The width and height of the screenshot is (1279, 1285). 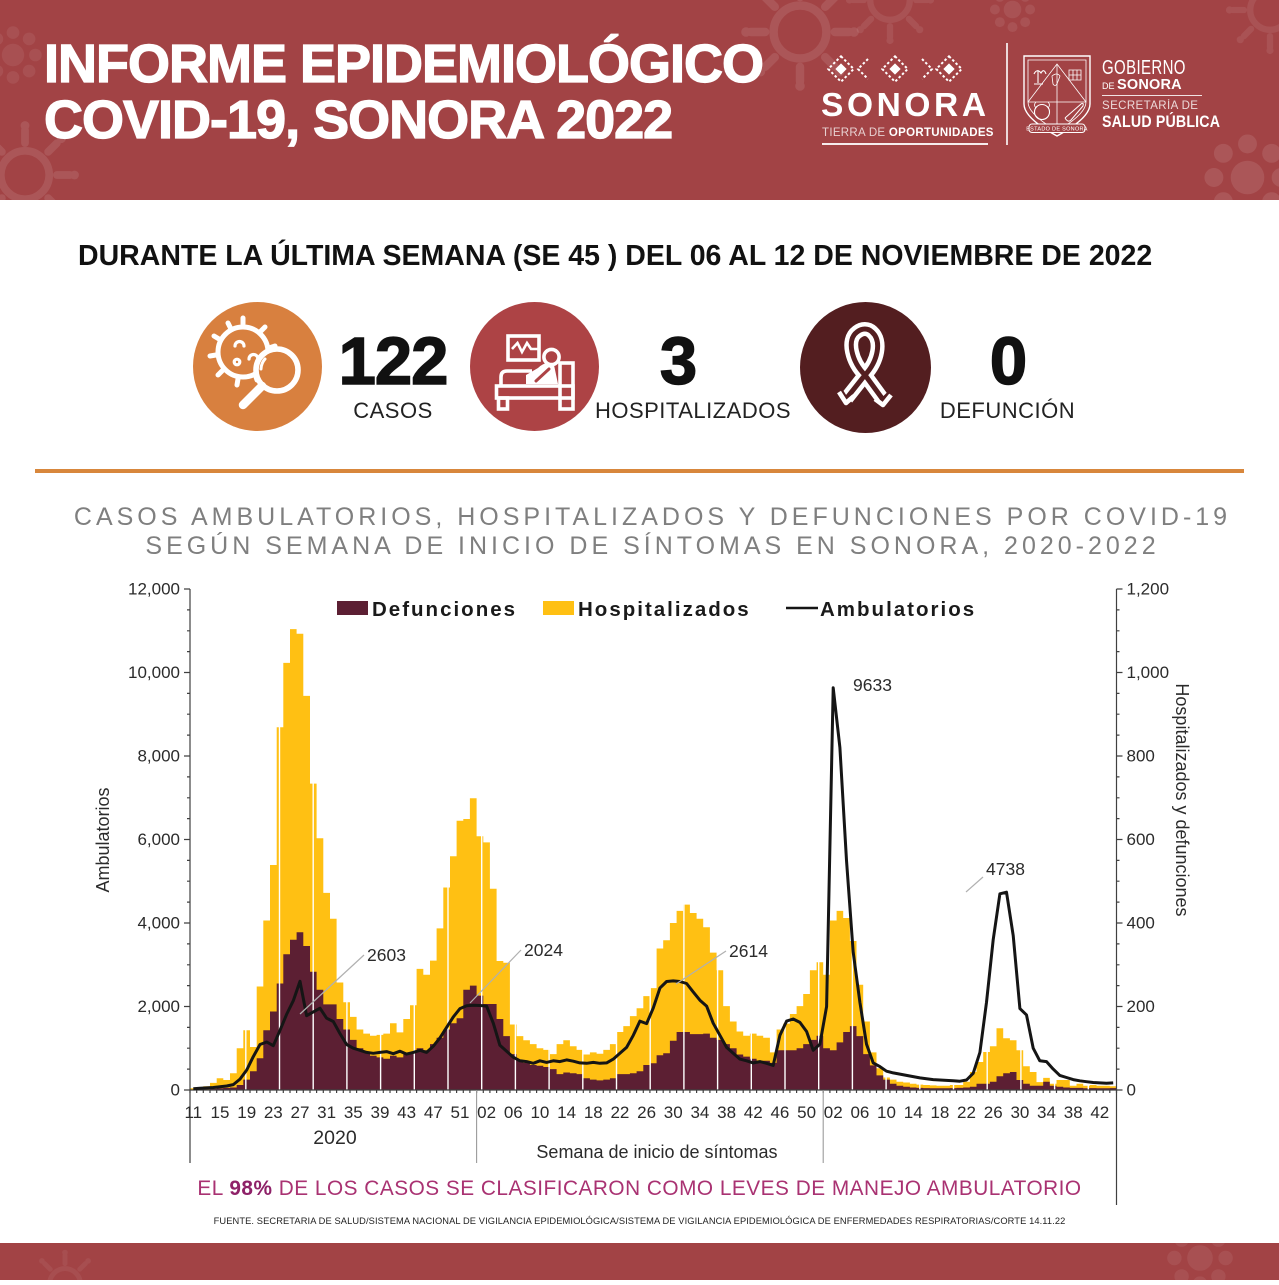 I want to click on svg-text: 800, so click(x=1141, y=756).